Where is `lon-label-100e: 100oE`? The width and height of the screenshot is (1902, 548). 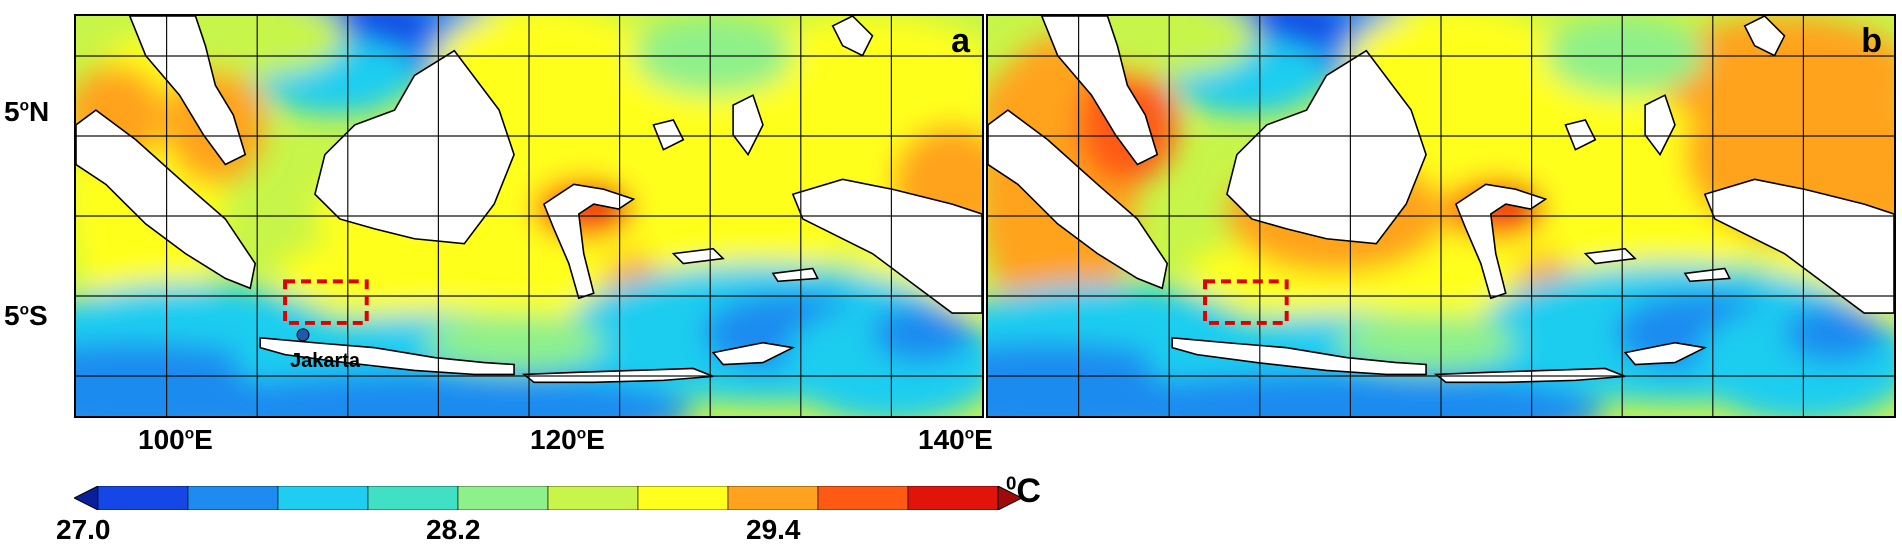
lon-label-100e: 100oE is located at coordinates (175, 439).